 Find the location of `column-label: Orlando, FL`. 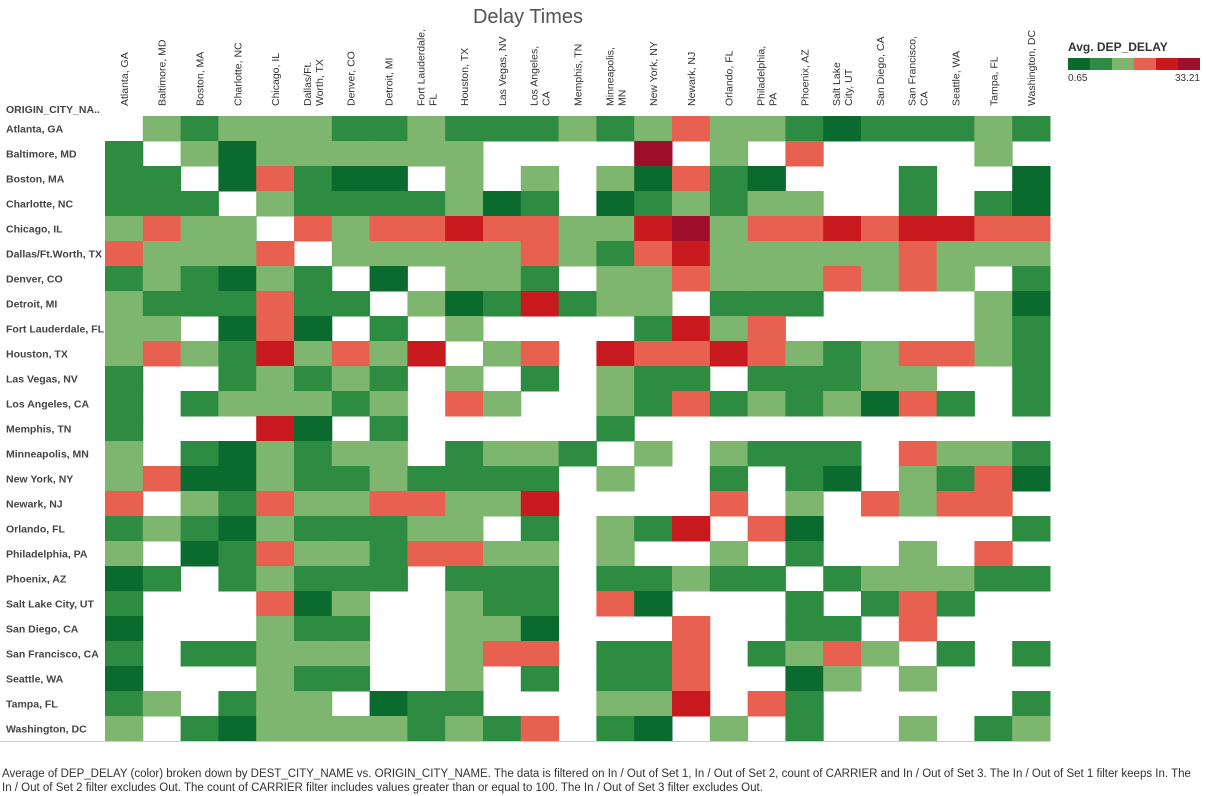

column-label: Orlando, FL is located at coordinates (730, 78).